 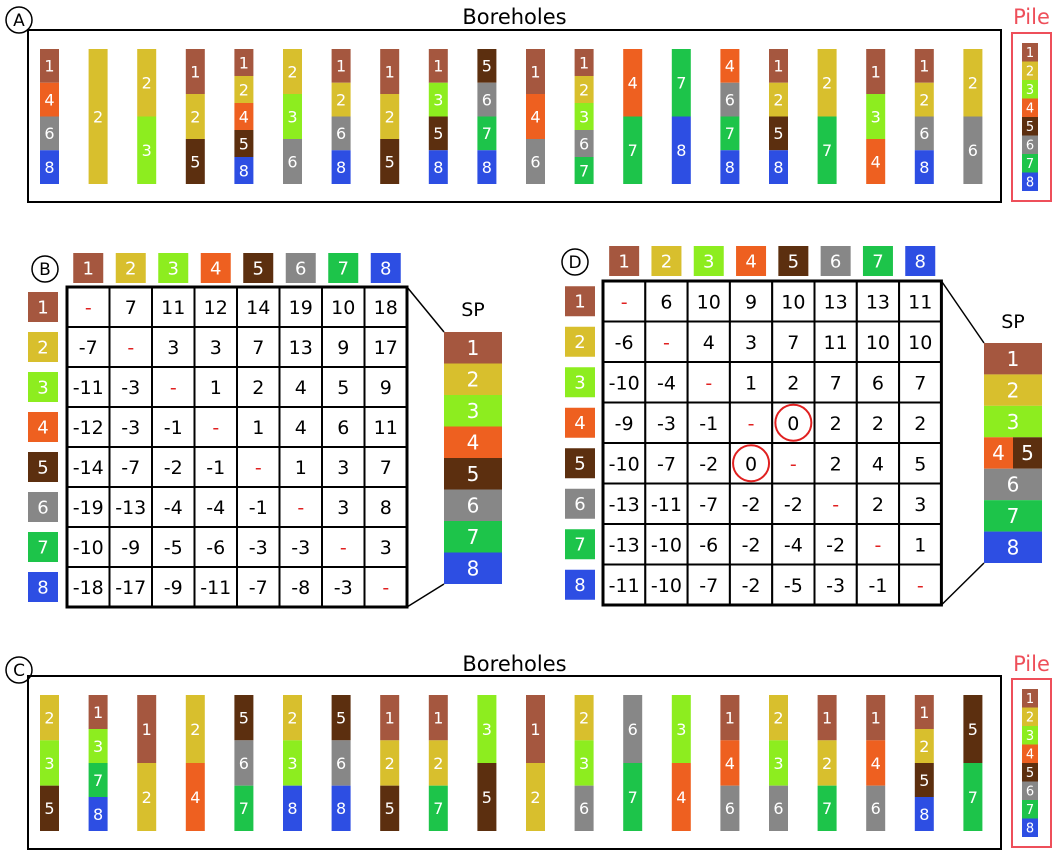 What do you see at coordinates (835, 422) in the screenshot?
I see `matrix-cell: 2` at bounding box center [835, 422].